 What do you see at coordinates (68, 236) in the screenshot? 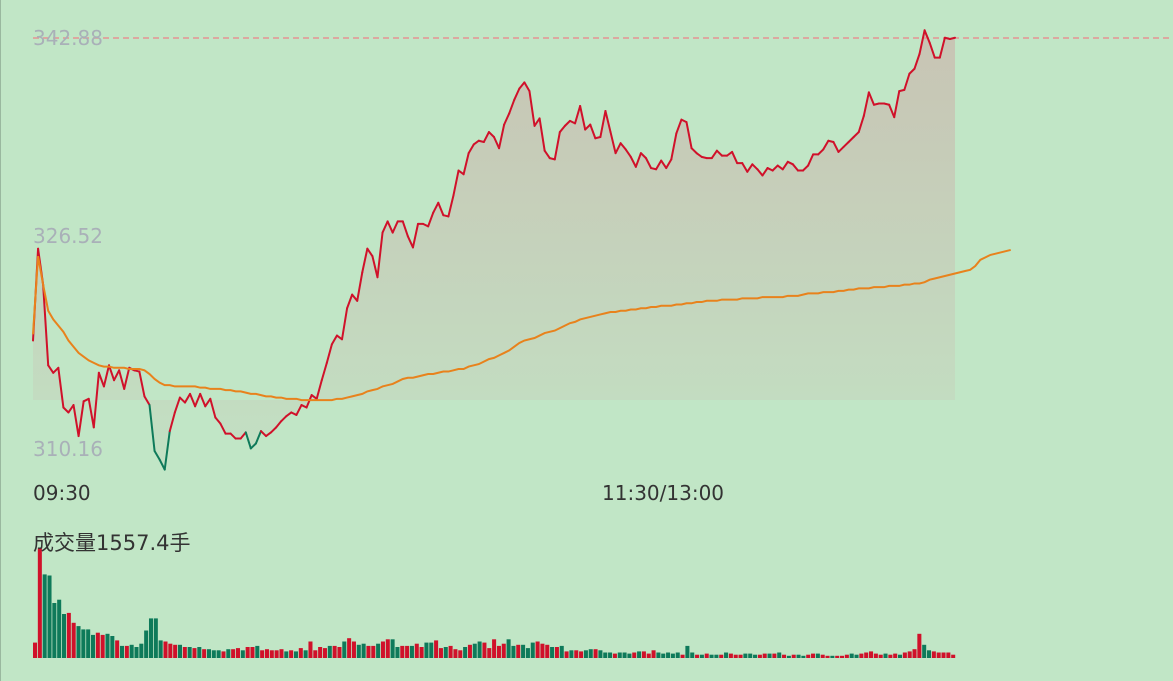
I see `price-label-mid: 326.52` at bounding box center [68, 236].